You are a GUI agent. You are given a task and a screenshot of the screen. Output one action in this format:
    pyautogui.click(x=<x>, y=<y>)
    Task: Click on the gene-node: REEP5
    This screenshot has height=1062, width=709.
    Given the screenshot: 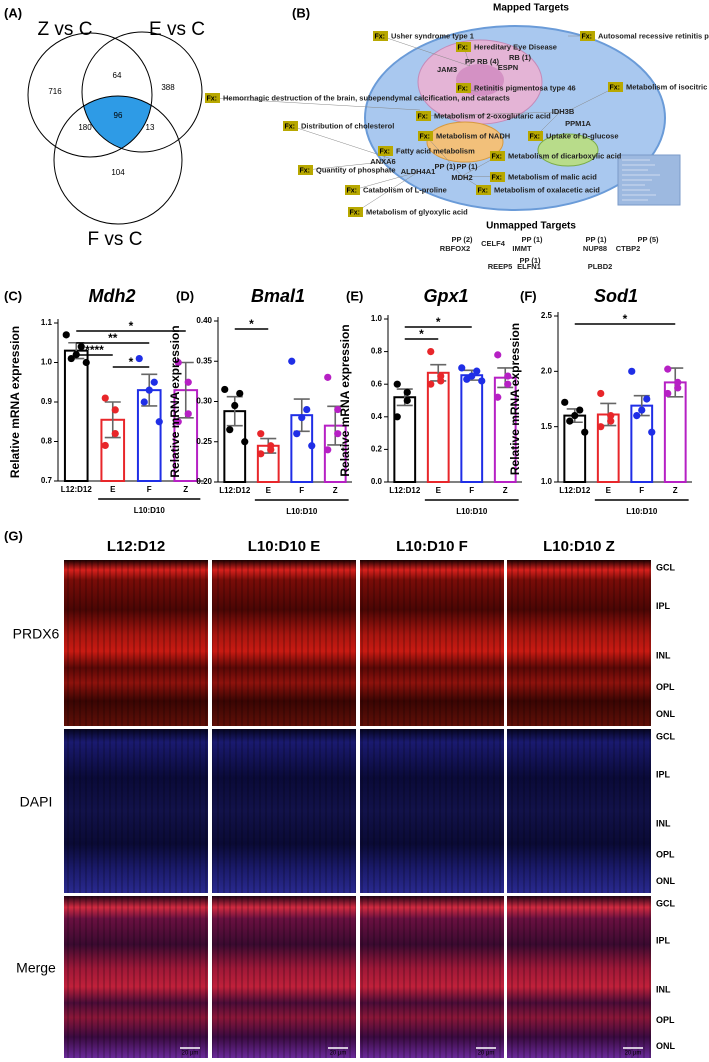 What is the action you would take?
    pyautogui.click(x=500, y=266)
    